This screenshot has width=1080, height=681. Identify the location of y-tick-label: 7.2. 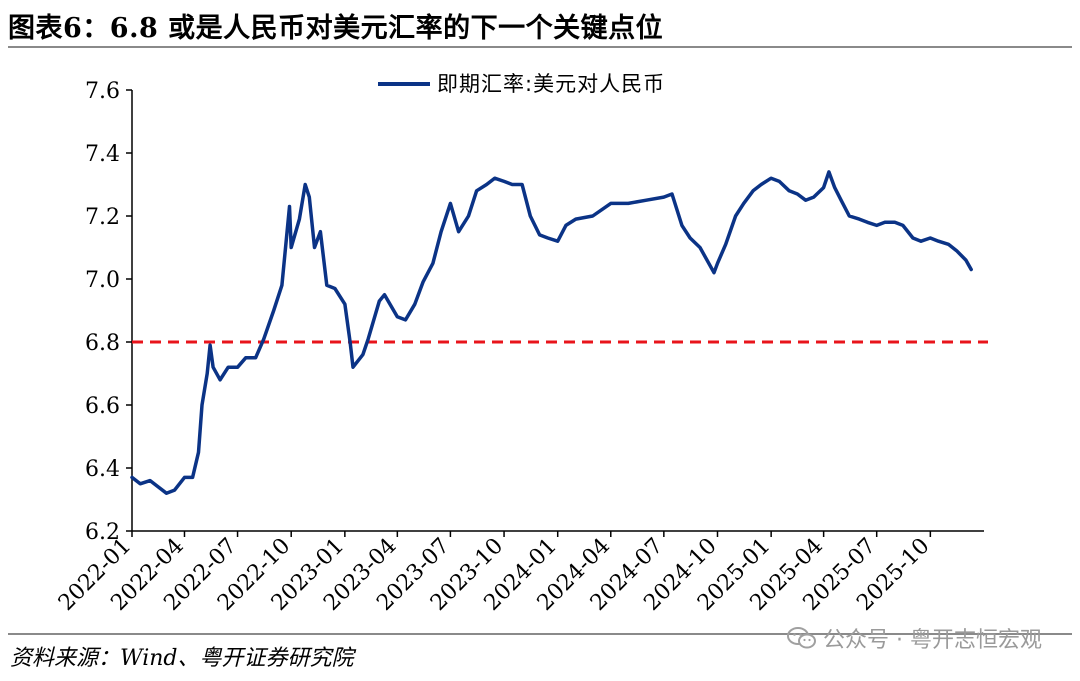
(102, 217).